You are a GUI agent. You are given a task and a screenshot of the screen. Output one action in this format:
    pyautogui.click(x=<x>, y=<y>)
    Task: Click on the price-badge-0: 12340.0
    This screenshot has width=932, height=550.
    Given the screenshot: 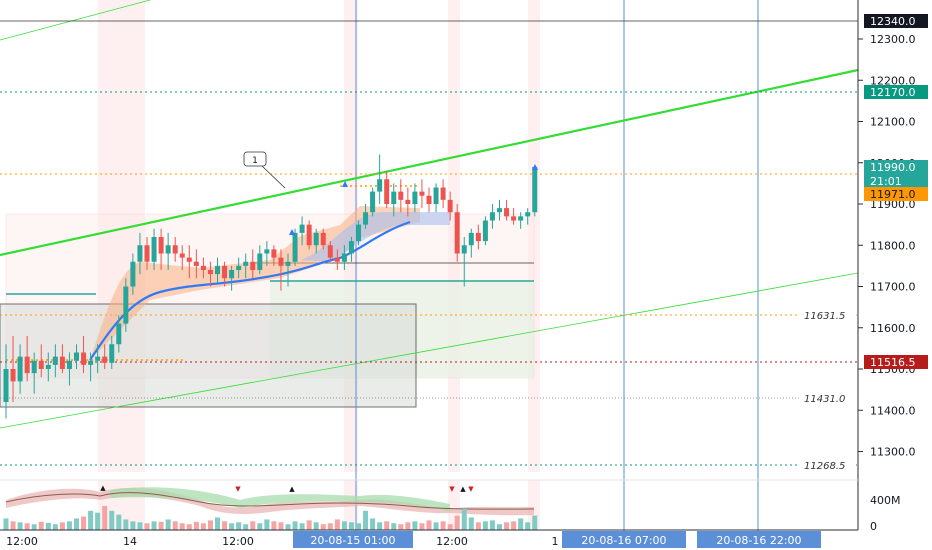 What is the action you would take?
    pyautogui.click(x=896, y=21)
    